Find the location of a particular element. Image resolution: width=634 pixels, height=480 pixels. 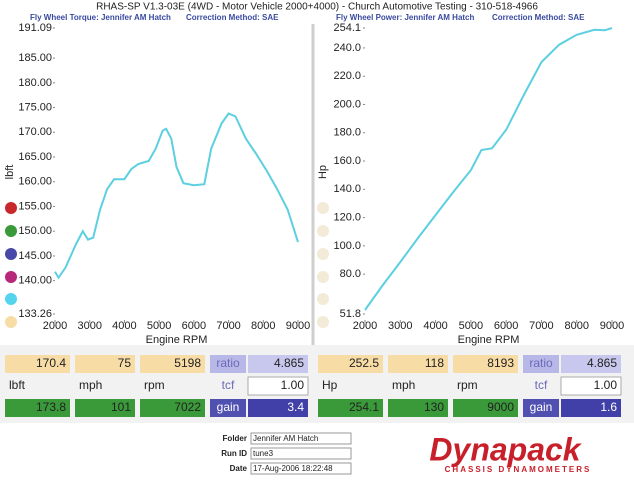

y-axis-label: Hp is located at coordinates (323, 172).